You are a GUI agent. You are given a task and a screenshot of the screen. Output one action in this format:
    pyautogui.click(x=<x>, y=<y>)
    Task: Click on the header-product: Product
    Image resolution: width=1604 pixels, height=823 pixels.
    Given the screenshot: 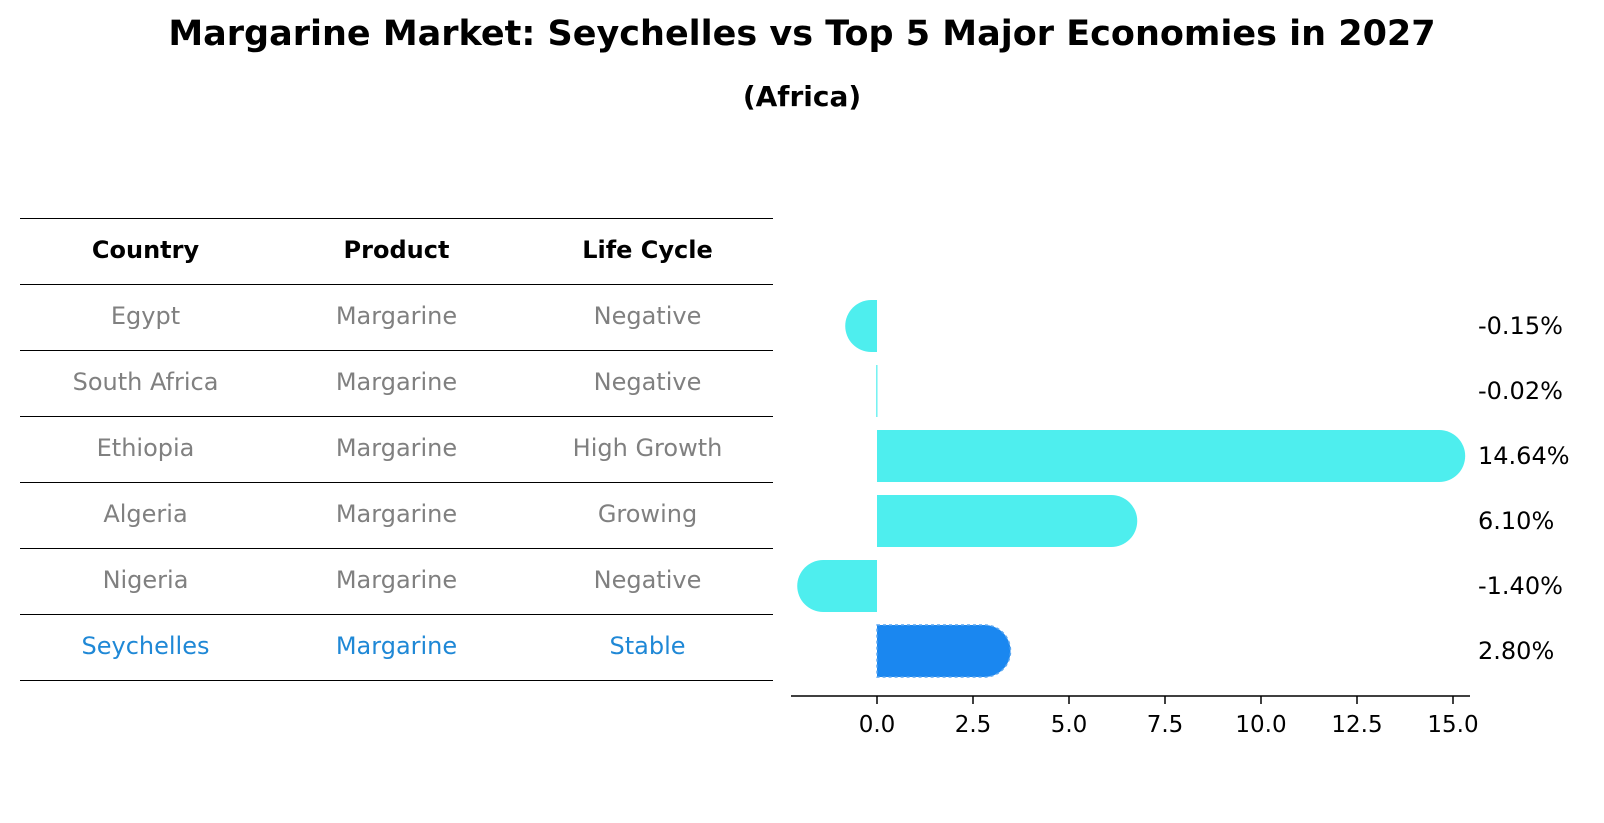 What is the action you would take?
    pyautogui.click(x=396, y=250)
    